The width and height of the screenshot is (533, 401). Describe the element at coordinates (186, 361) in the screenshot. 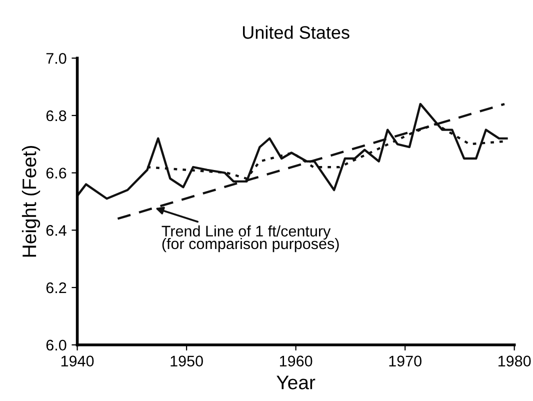

I see `x-tick-label: 1950` at that location.